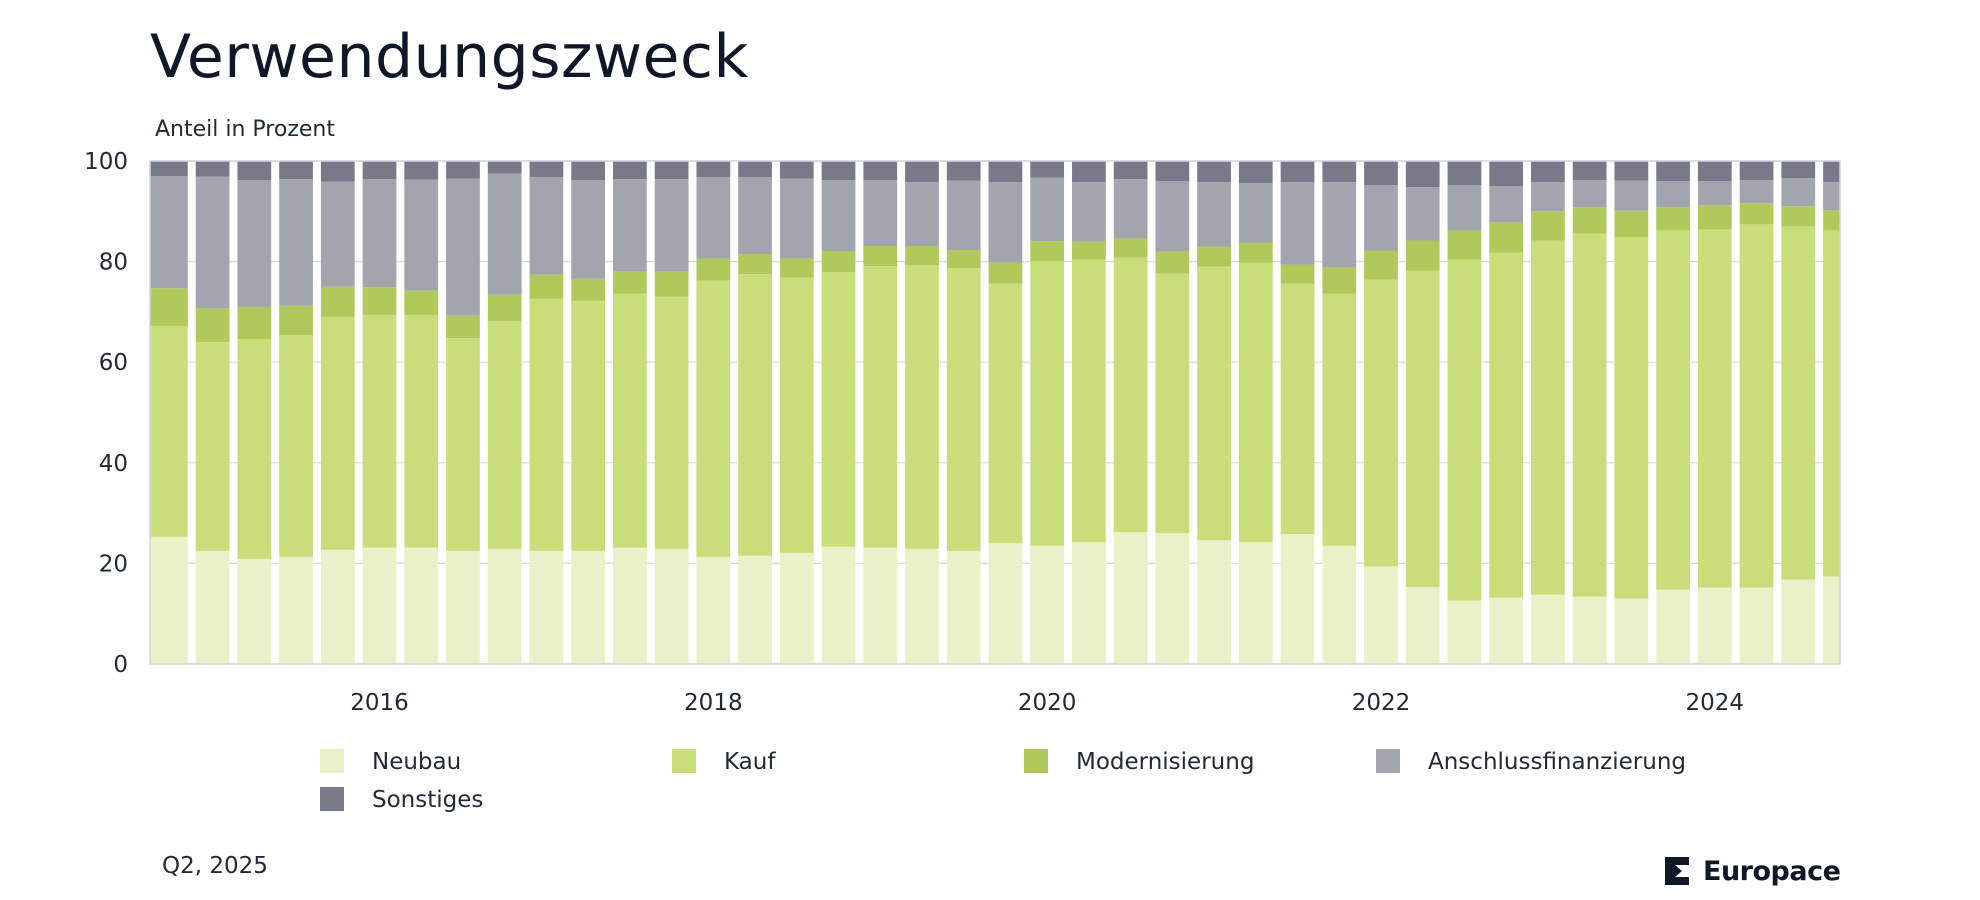  Describe the element at coordinates (113, 263) in the screenshot. I see `y-tick-label: 80` at that location.